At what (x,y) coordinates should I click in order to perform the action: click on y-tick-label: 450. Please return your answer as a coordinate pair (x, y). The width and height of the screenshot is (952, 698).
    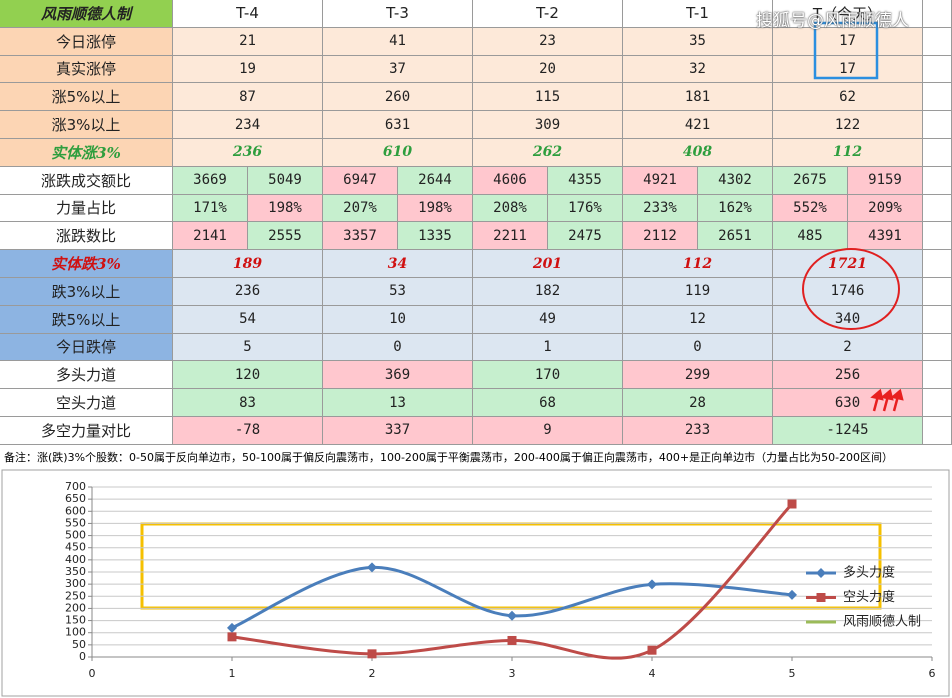
    Looking at the image, I should click on (75, 547).